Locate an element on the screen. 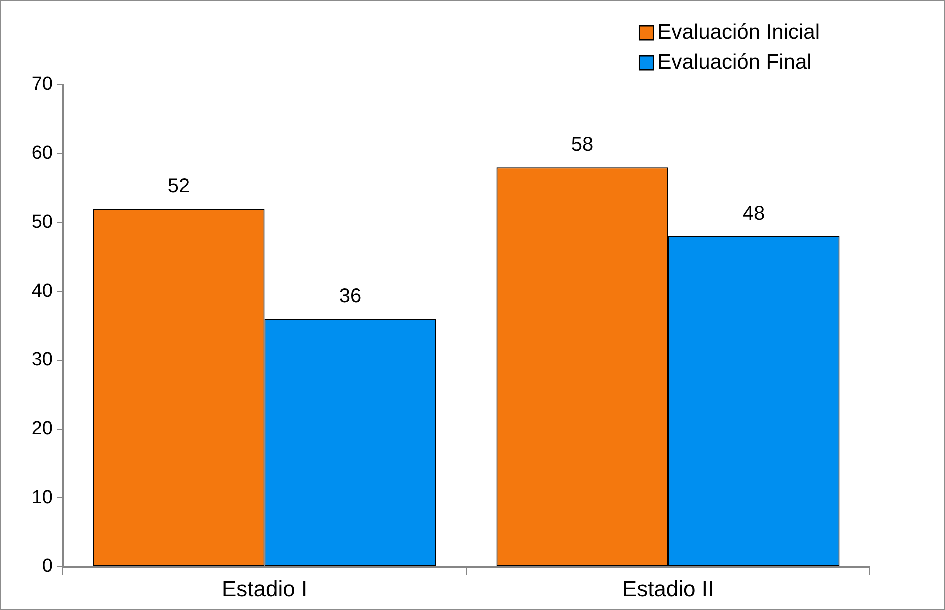  y-tick-label: 20 is located at coordinates (42, 429).